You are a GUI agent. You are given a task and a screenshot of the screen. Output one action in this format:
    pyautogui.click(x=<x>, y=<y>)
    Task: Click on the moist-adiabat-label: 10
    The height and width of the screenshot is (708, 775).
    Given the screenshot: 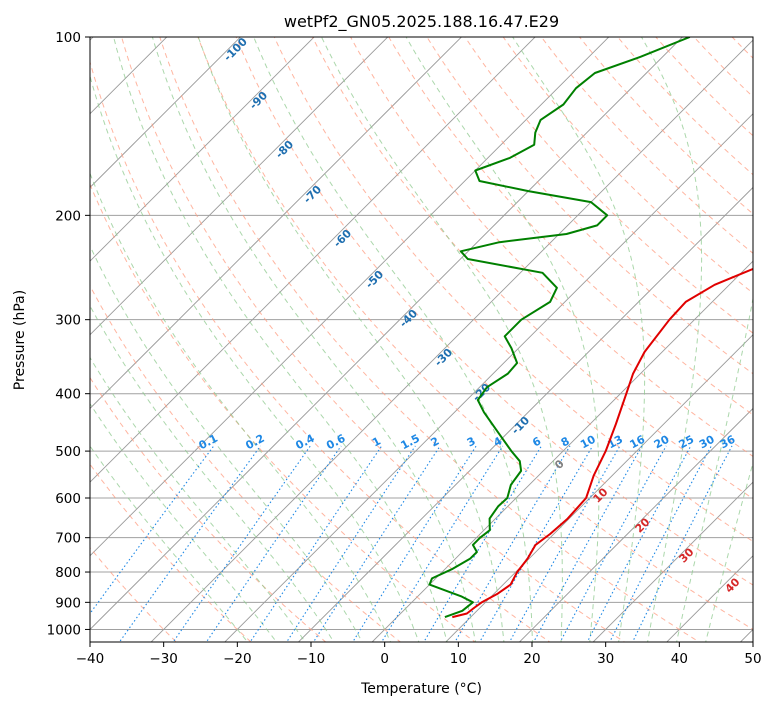 What is the action you would take?
    pyautogui.click(x=601, y=495)
    